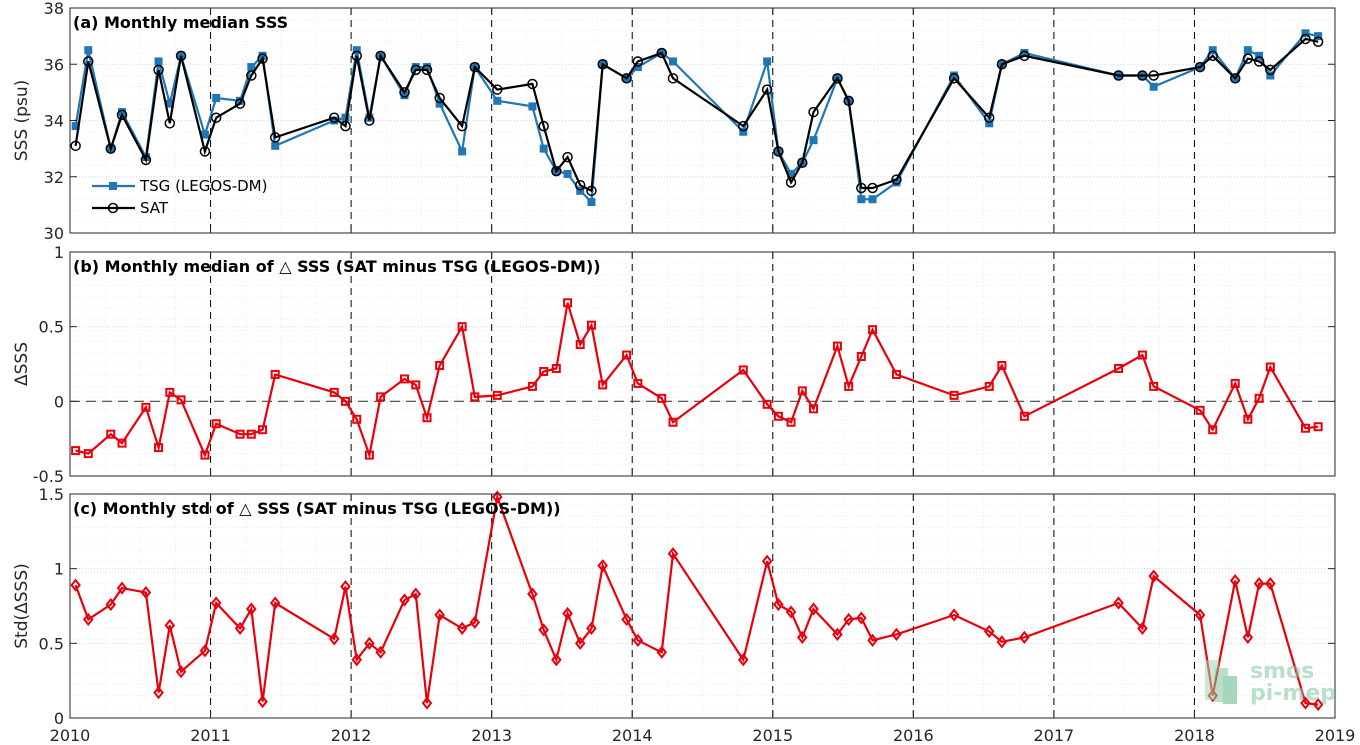 Image resolution: width=1360 pixels, height=745 pixels. Describe the element at coordinates (54, 9) in the screenshot. I see `y-tick-label: 38` at that location.